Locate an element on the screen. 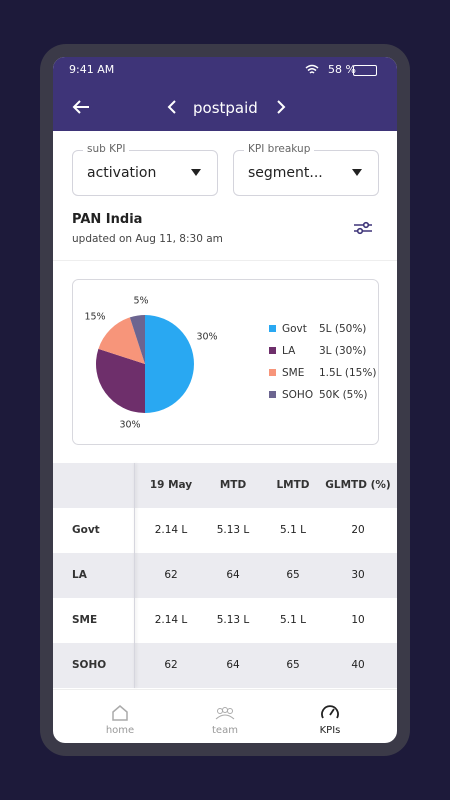 The height and width of the screenshot is (800, 450). legend-label: SOHO is located at coordinates (297, 395).